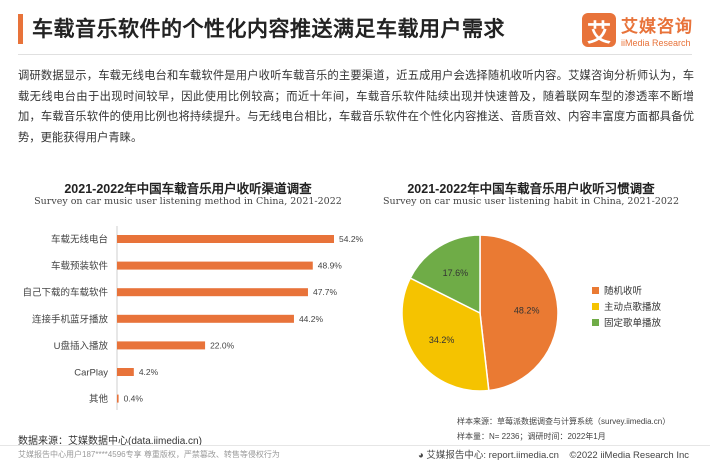  I want to click on bar-category-label: U盘插入播放, so click(81, 346).